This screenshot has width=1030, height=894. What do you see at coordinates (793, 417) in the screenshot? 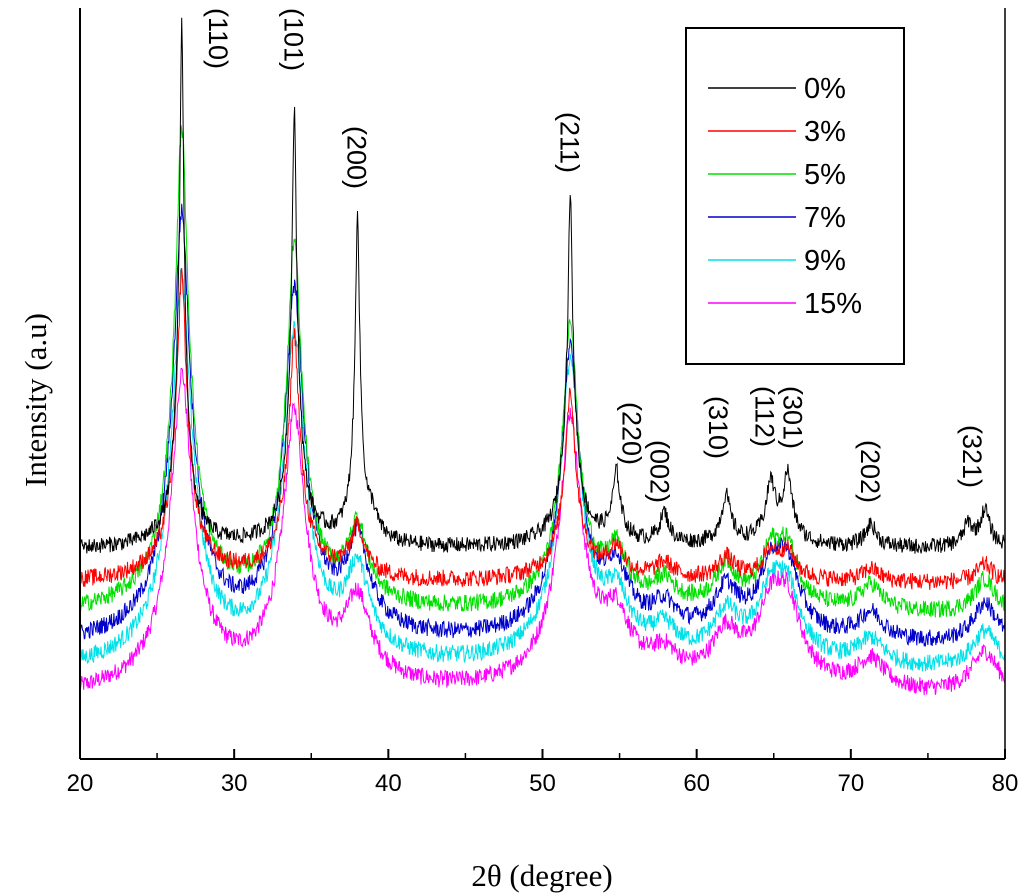
I see `peak-label: (301)` at bounding box center [793, 417].